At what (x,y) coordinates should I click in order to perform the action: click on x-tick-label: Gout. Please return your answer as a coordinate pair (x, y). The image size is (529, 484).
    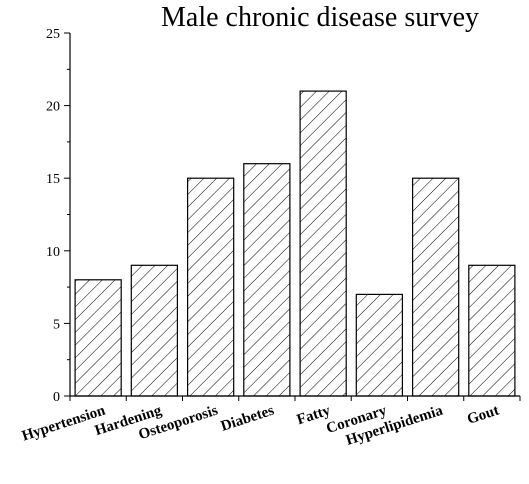
    Looking at the image, I should click on (483, 415).